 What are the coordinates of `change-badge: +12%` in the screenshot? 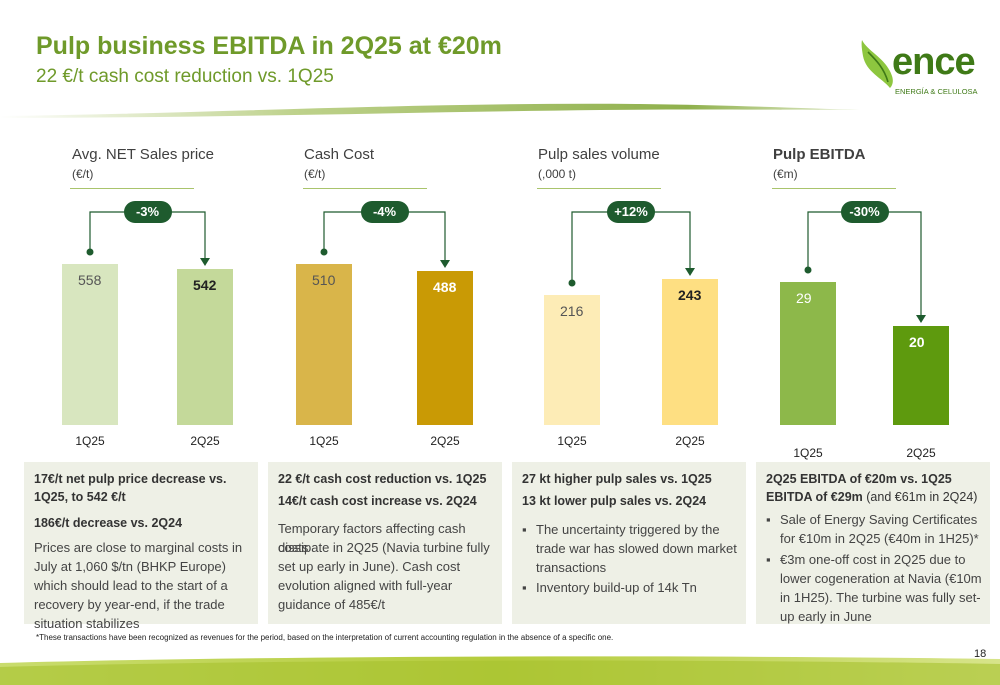 It's located at (631, 212).